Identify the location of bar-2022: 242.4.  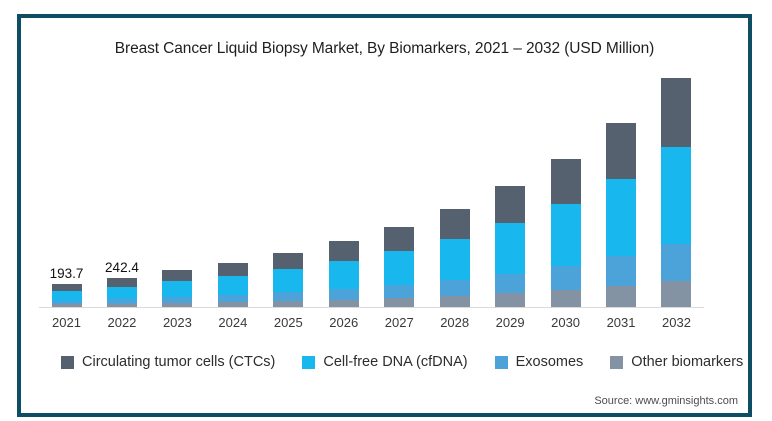
(121, 283).